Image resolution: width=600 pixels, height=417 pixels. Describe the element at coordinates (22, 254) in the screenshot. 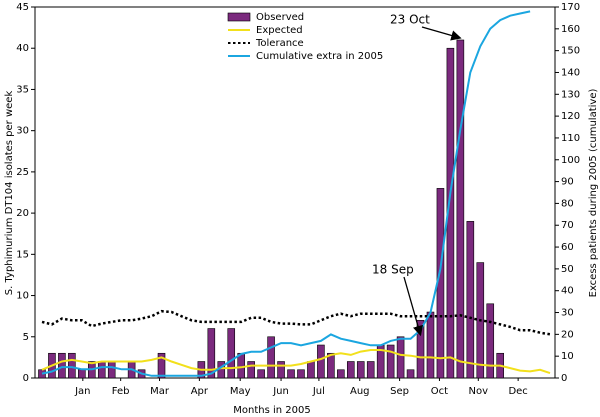

I see `y-tick-label: 15` at that location.